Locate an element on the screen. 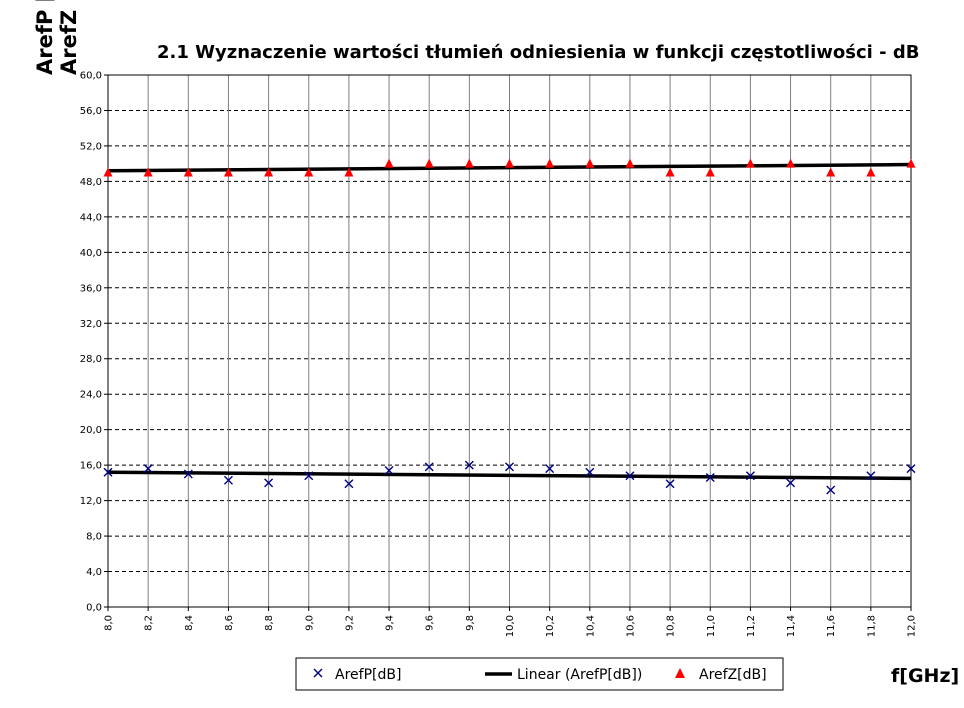  x-tick-label: 9,8 is located at coordinates (470, 623).